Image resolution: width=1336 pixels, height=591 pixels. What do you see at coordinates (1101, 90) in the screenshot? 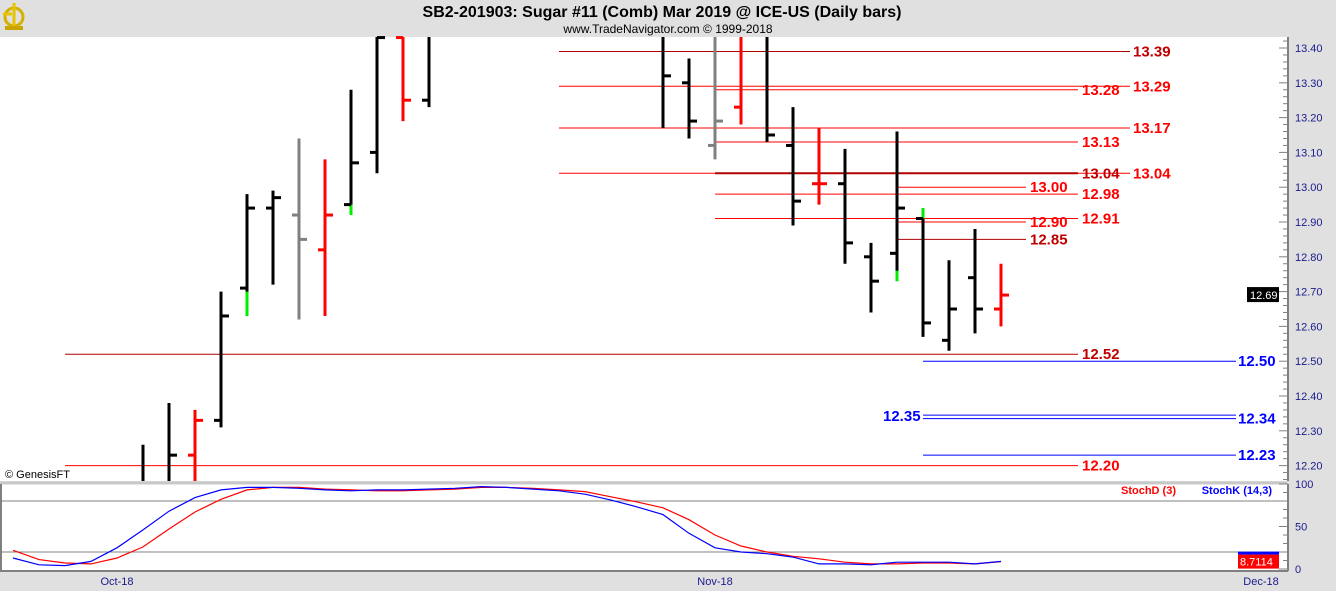
I see `level-label: 13.28` at bounding box center [1101, 90].